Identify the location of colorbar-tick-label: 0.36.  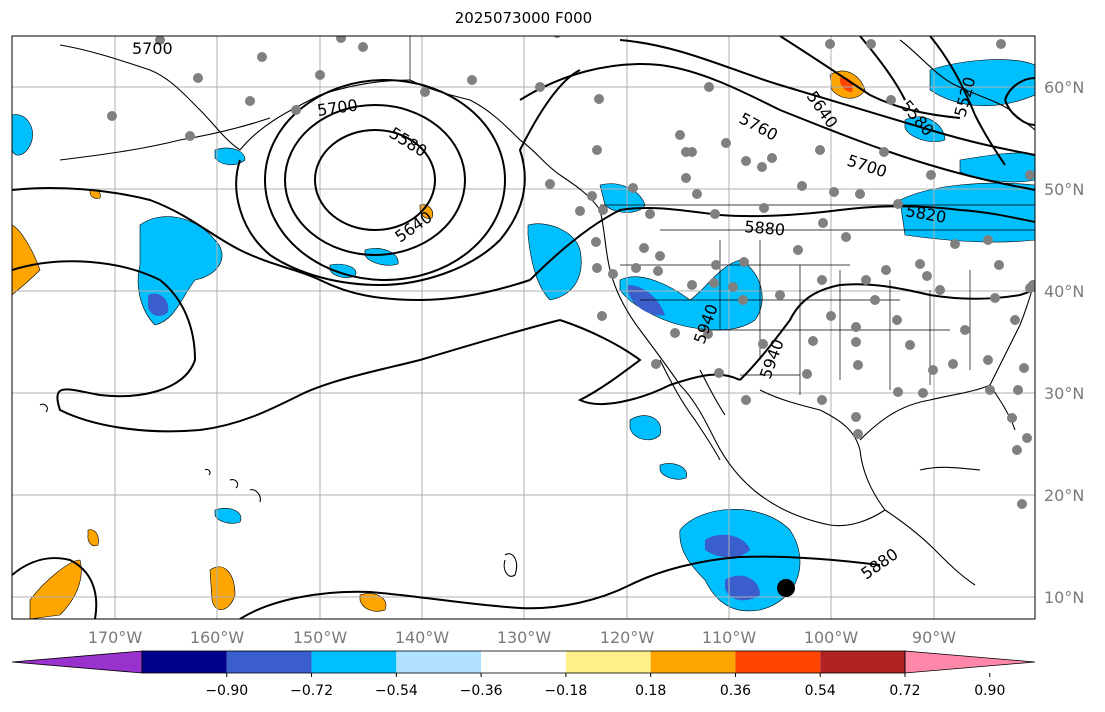
(735, 691).